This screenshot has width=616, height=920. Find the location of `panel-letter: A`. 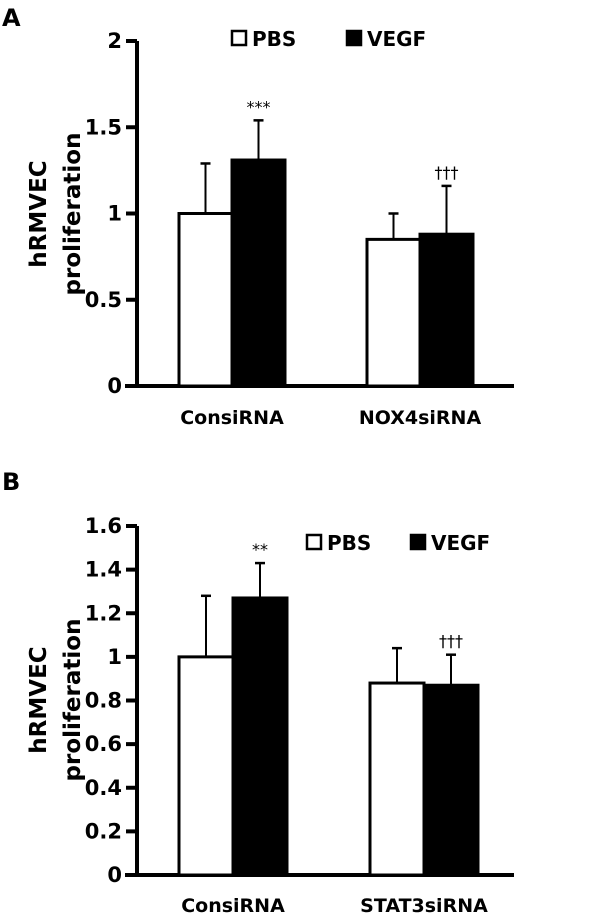

panel-letter: A is located at coordinates (11, 18).